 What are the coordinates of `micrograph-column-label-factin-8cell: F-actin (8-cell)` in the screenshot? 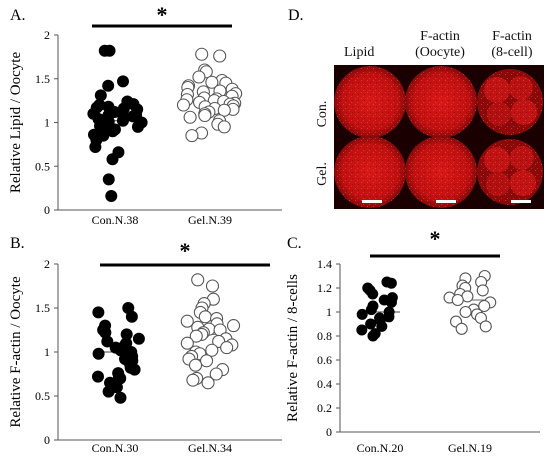 It's located at (512, 44).